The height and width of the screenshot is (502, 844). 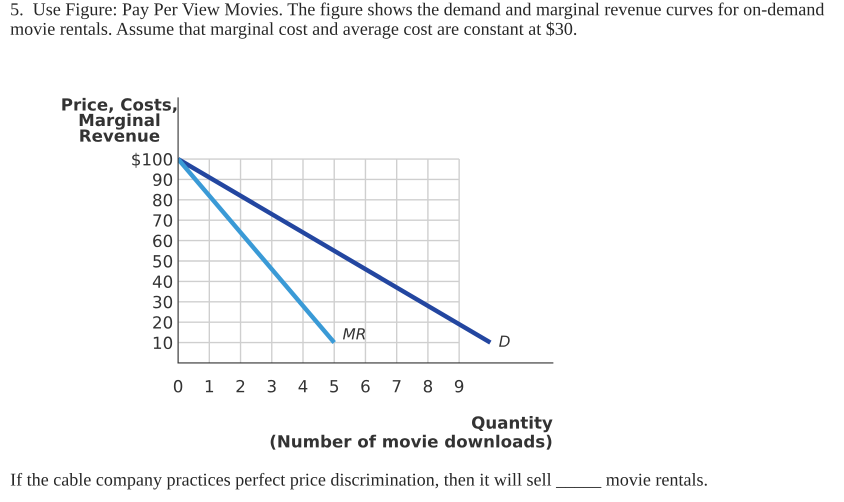 What do you see at coordinates (119, 120) in the screenshot?
I see `y-axis-title: Price, Costs, Marginal Revenue` at bounding box center [119, 120].